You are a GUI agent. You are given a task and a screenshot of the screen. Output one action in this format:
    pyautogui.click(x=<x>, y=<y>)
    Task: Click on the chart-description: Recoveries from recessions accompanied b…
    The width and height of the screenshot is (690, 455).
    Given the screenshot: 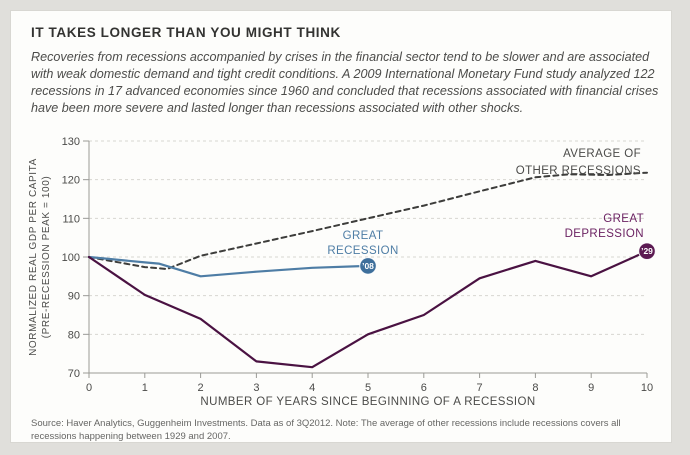 What is the action you would take?
    pyautogui.click(x=345, y=82)
    